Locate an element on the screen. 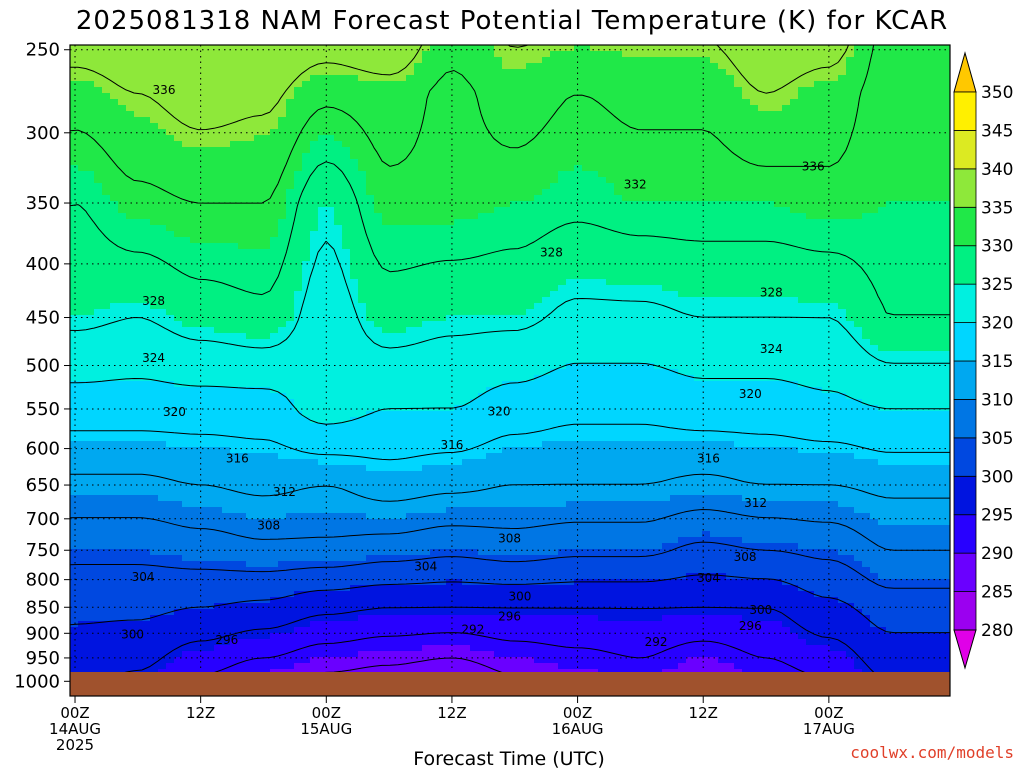 The height and width of the screenshot is (768, 1024). y-tick-label: 650 is located at coordinates (43, 485).